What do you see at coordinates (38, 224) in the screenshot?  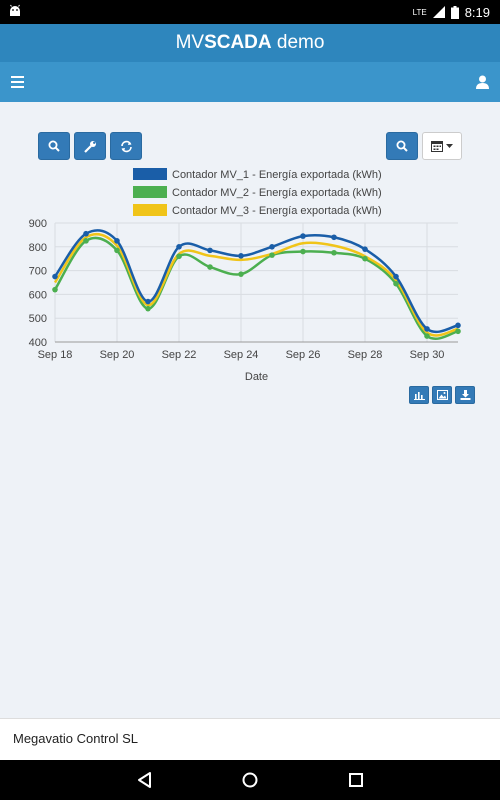 I see `y-tick-label: 900` at bounding box center [38, 224].